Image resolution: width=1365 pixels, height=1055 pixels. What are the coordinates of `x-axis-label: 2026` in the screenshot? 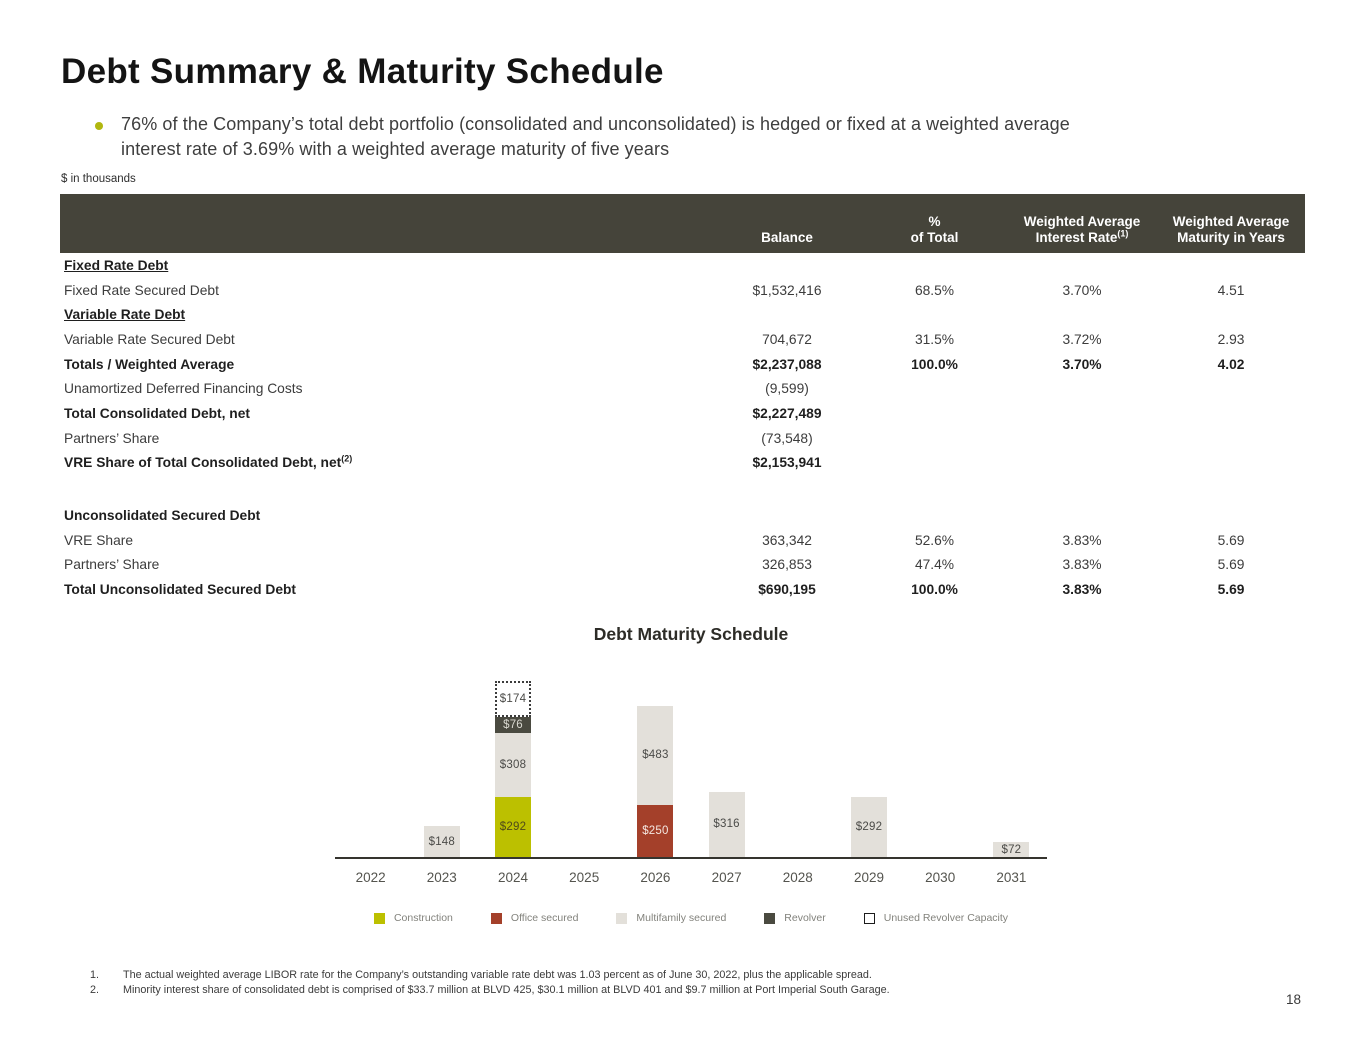 It's located at (655, 877).